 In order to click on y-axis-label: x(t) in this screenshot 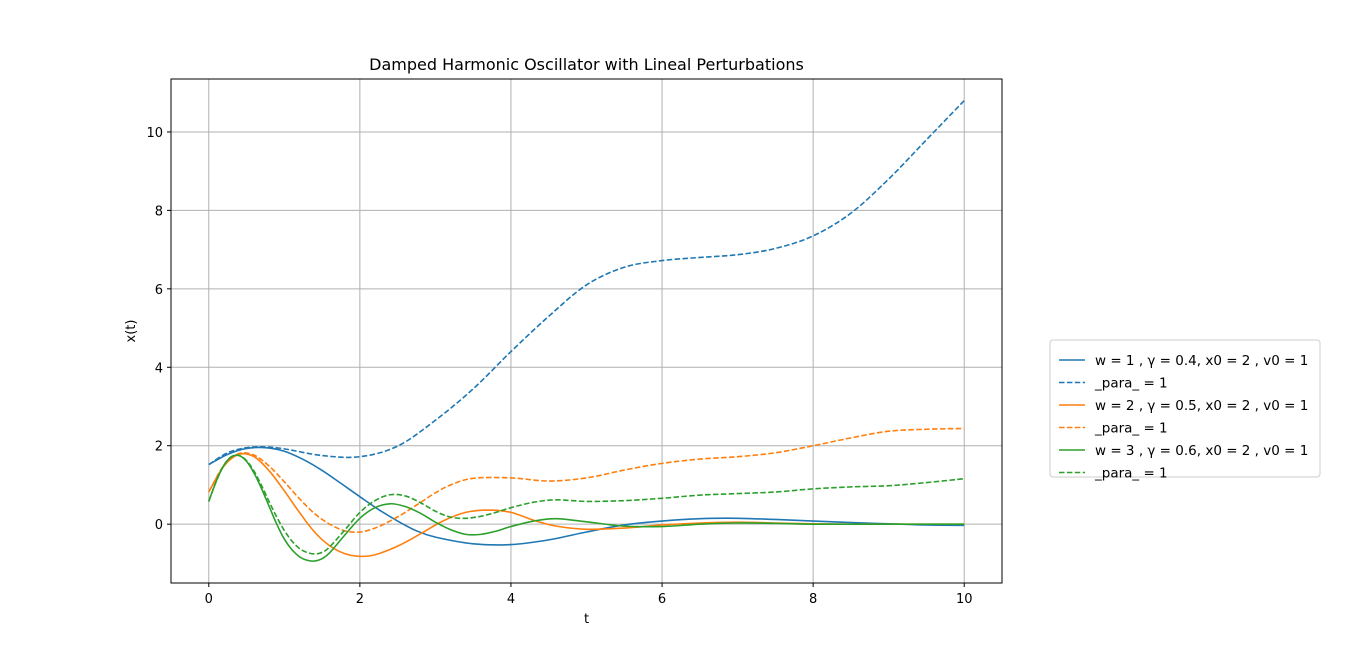, I will do `click(131, 331)`.